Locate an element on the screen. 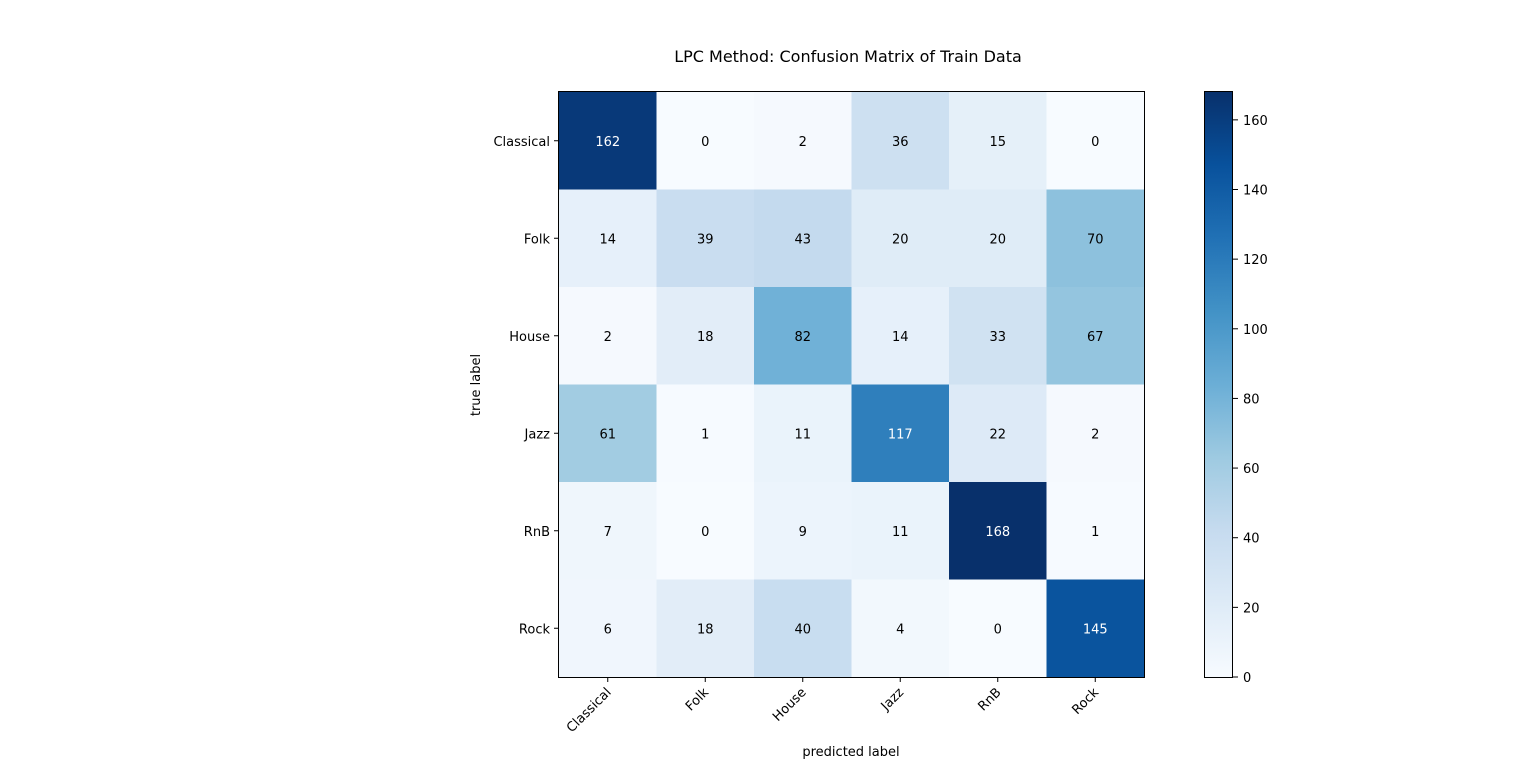 The width and height of the screenshot is (1536, 765). colorbar-tick-label: 100 is located at coordinates (1255, 330).